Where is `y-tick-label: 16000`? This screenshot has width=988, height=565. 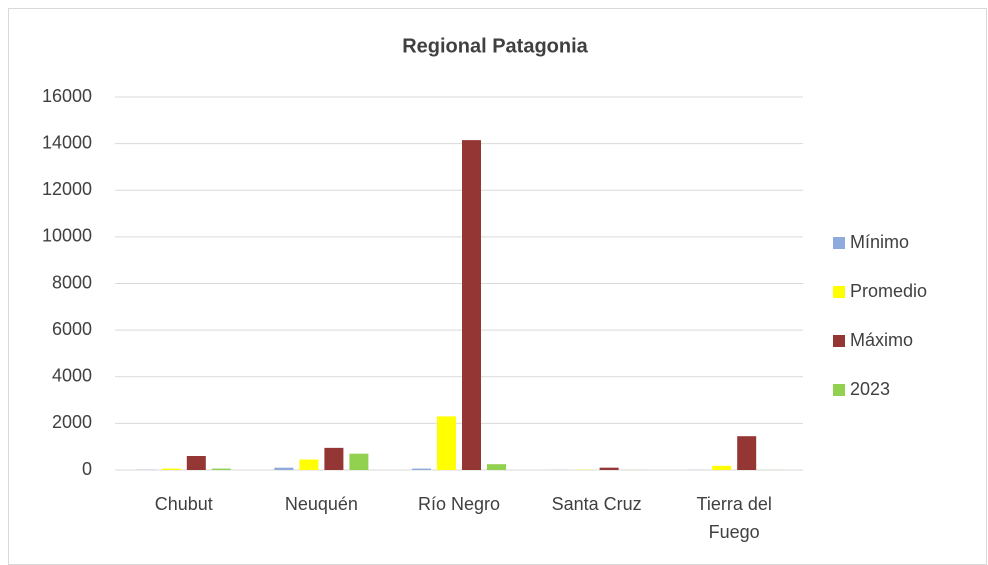
y-tick-label: 16000 is located at coordinates (67, 96).